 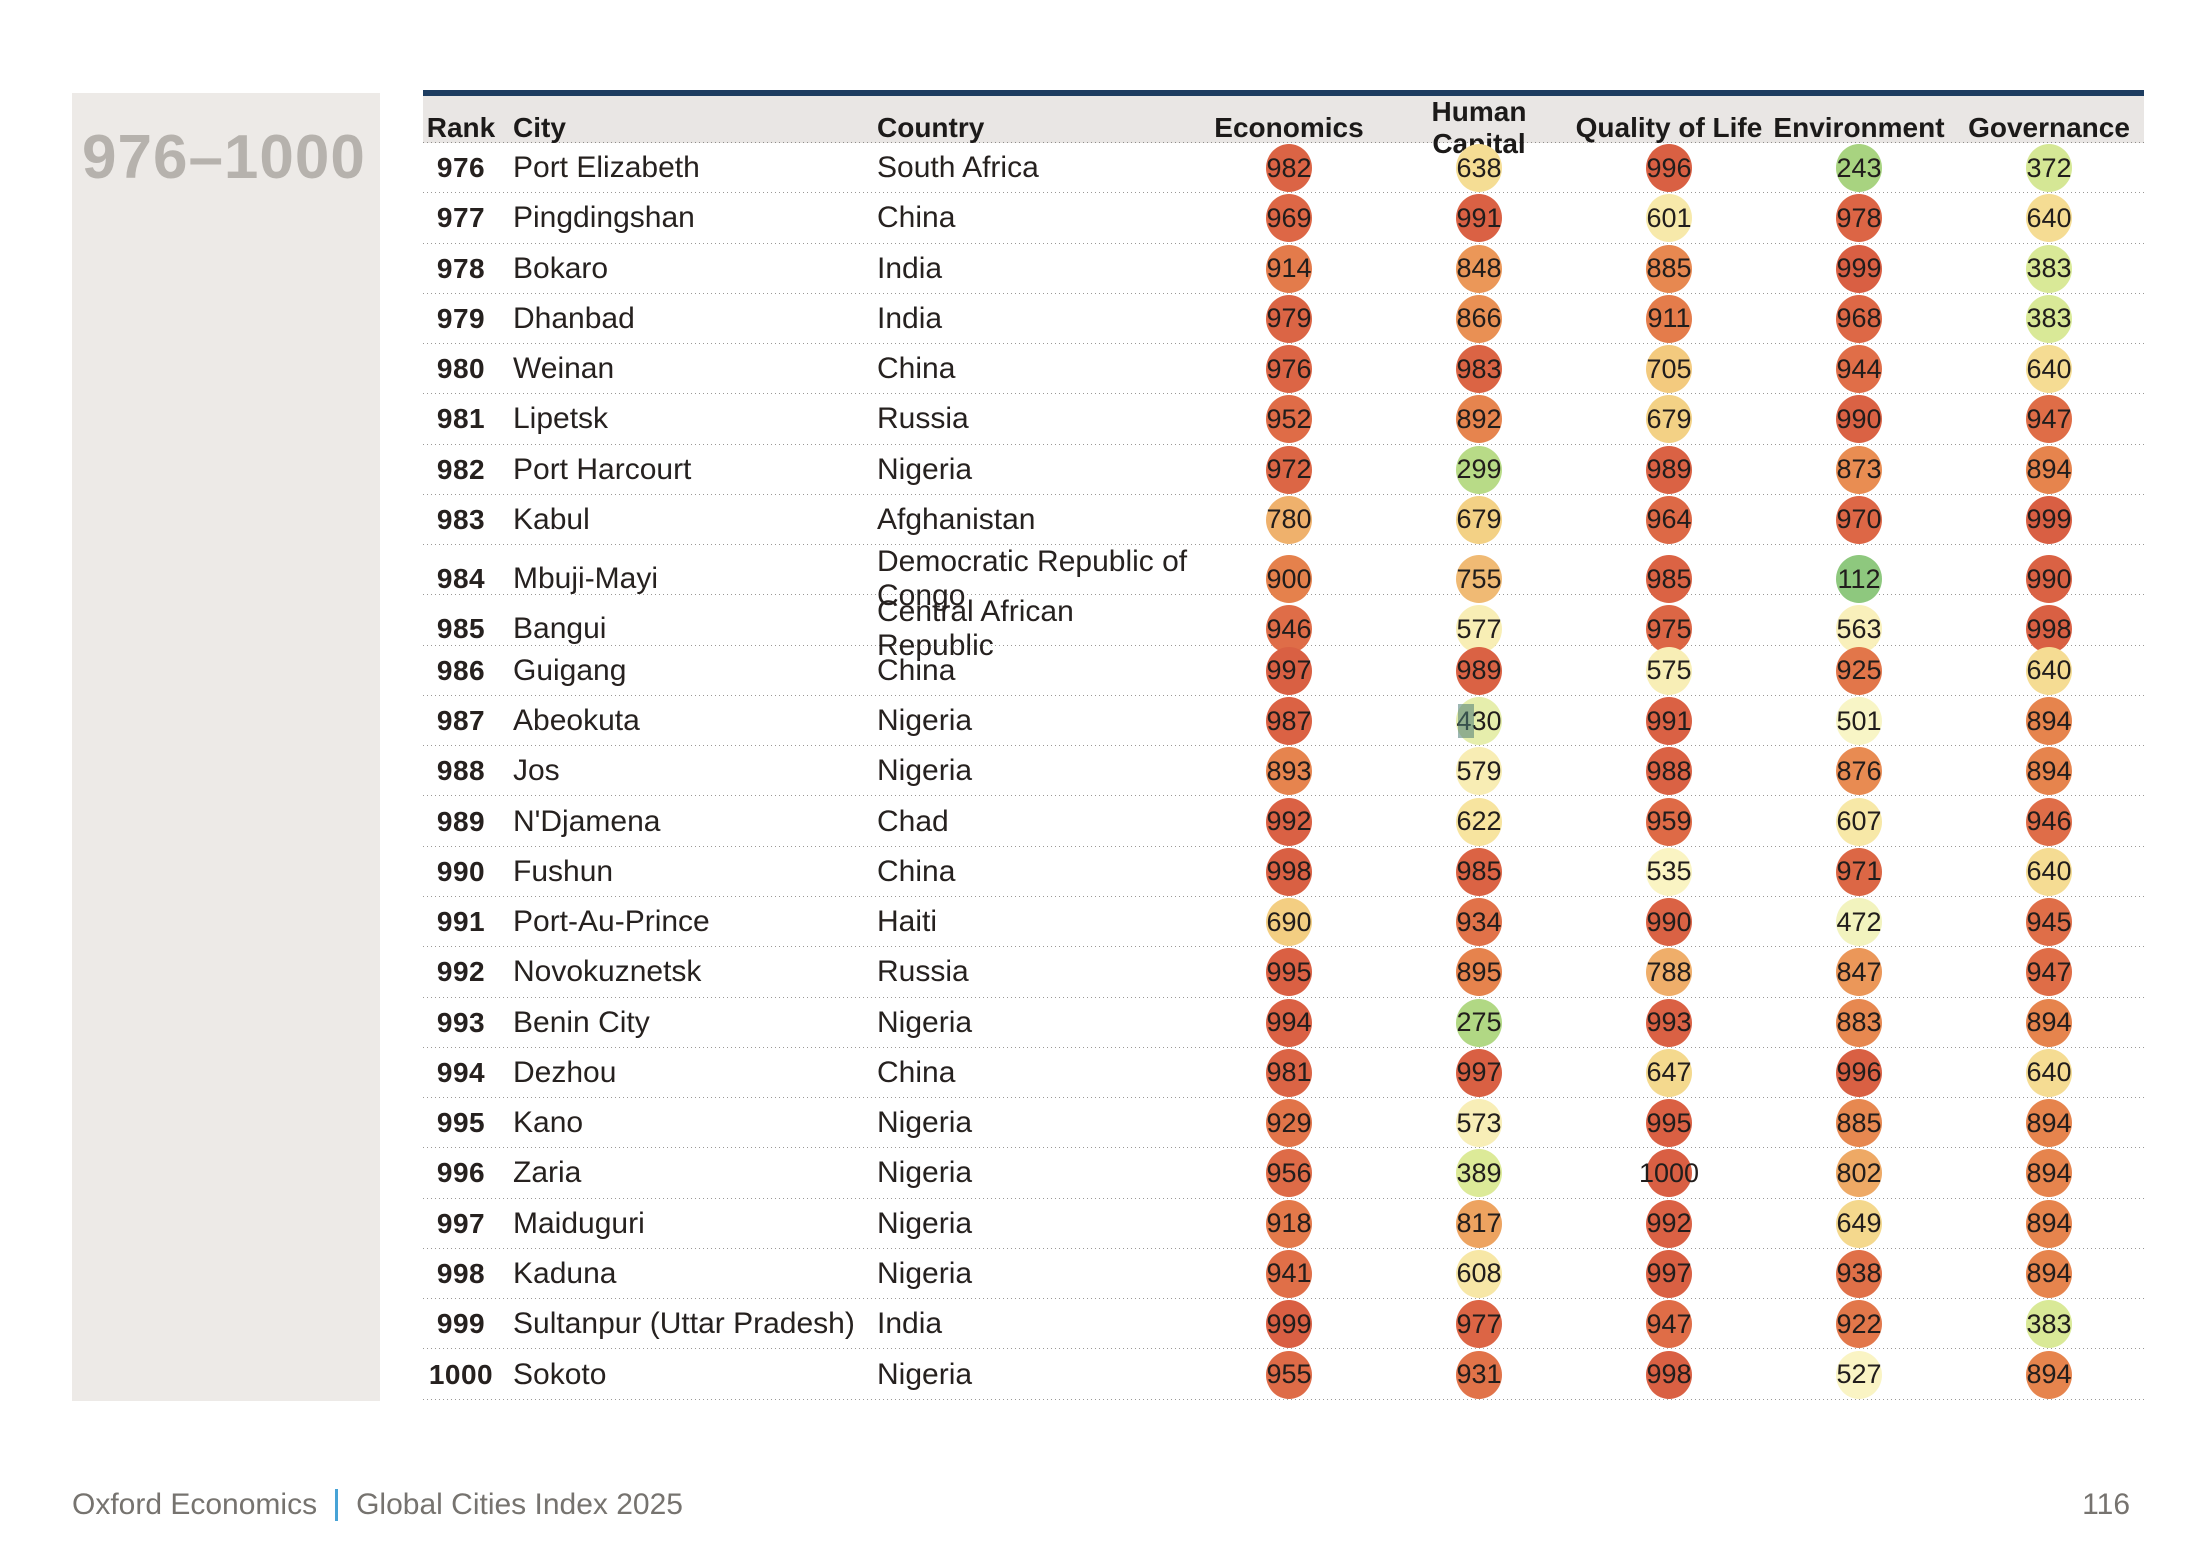 I want to click on city-cell: Fushun, so click(x=563, y=871).